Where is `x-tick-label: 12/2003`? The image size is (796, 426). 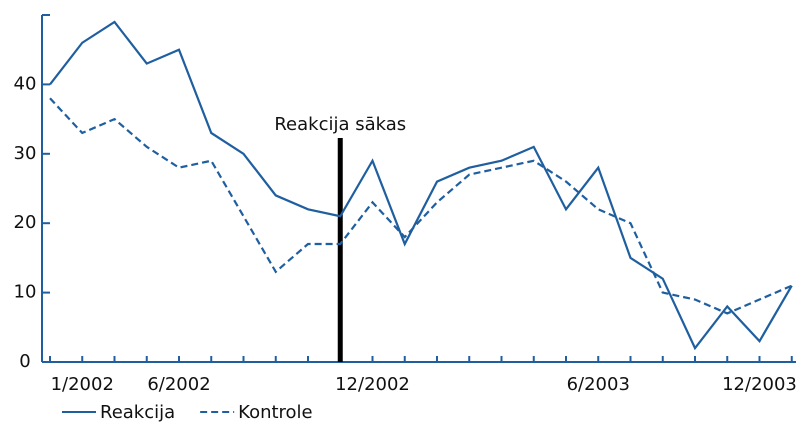 x-tick-label: 12/2003 is located at coordinates (759, 384).